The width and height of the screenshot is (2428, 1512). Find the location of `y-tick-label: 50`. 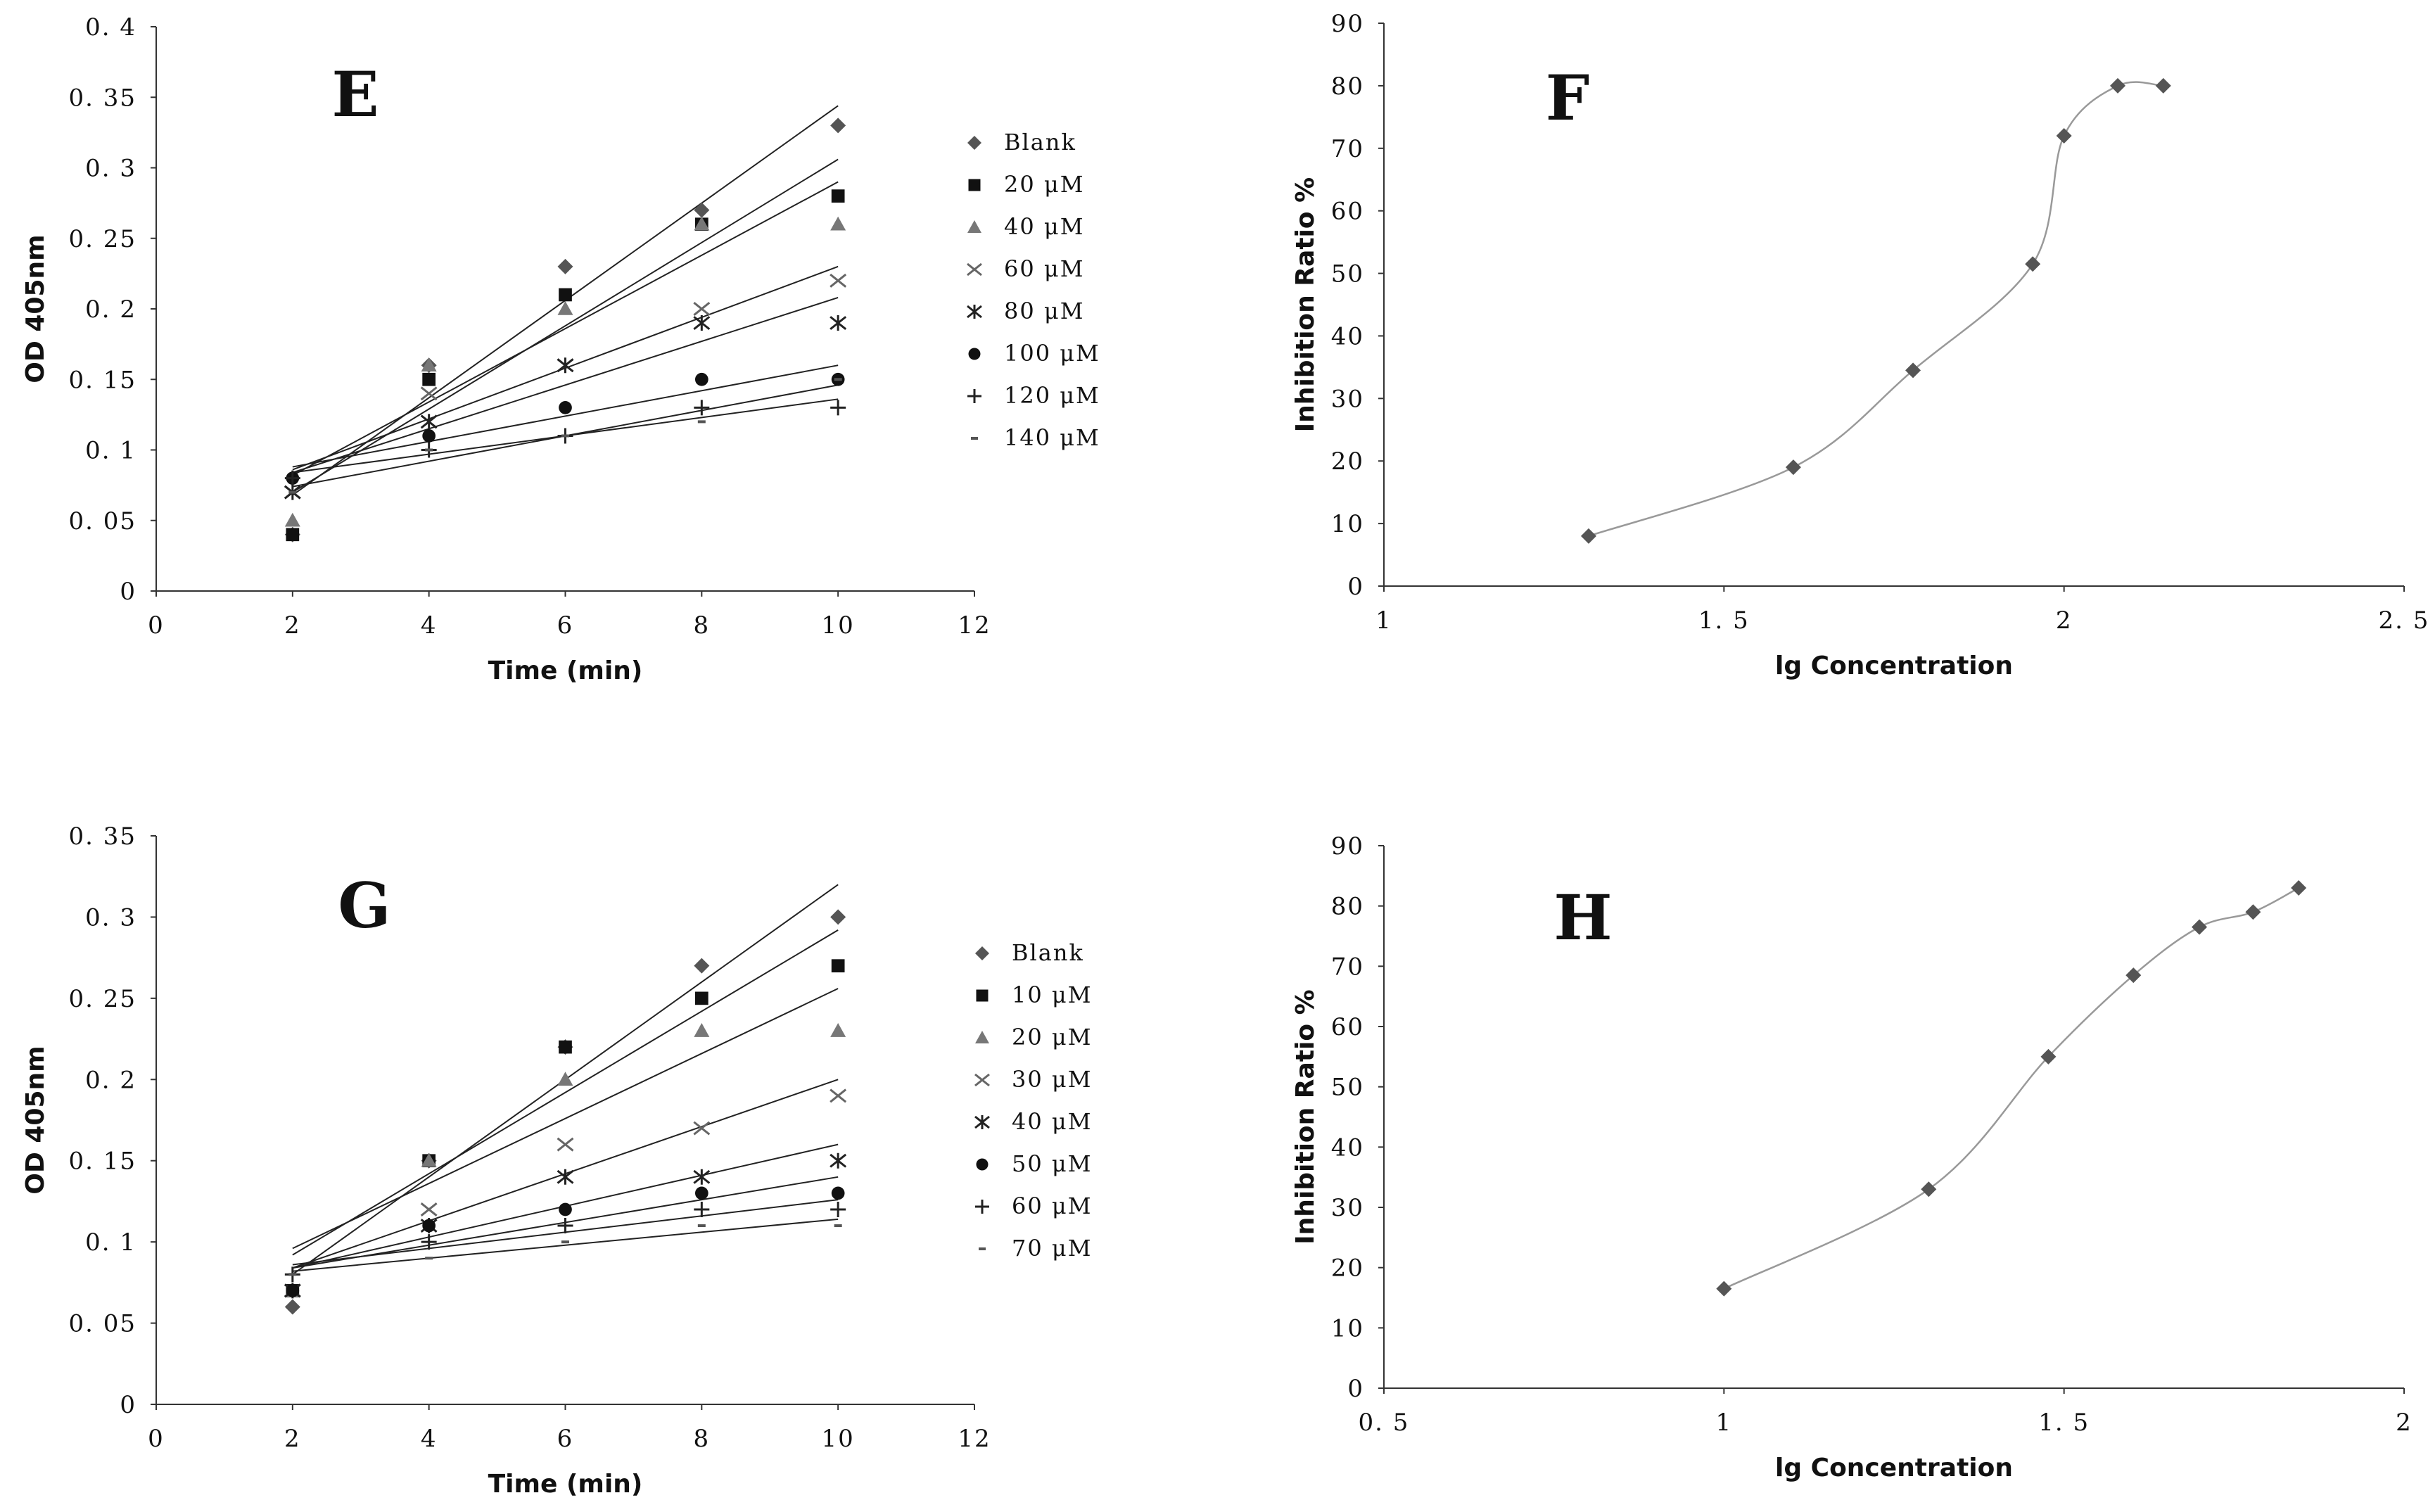

y-tick-label: 50 is located at coordinates (1347, 274).